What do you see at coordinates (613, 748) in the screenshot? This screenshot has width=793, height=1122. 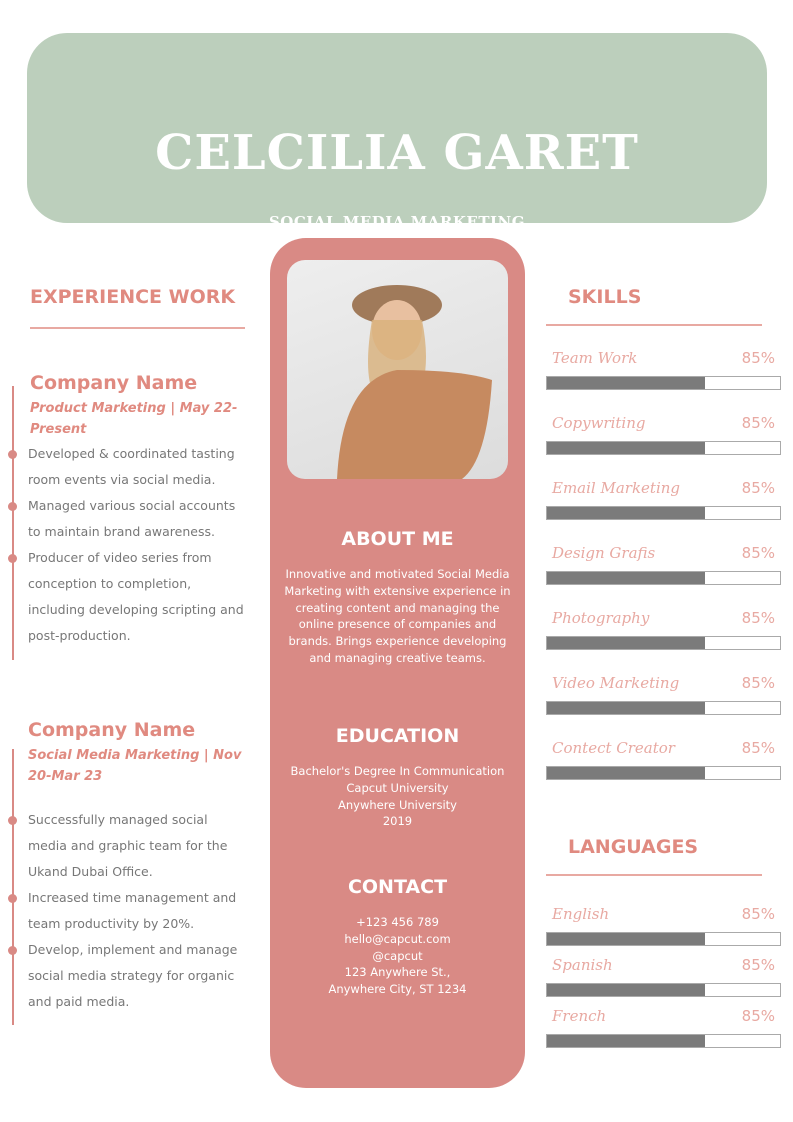 I see `item-label: Contect Creator` at bounding box center [613, 748].